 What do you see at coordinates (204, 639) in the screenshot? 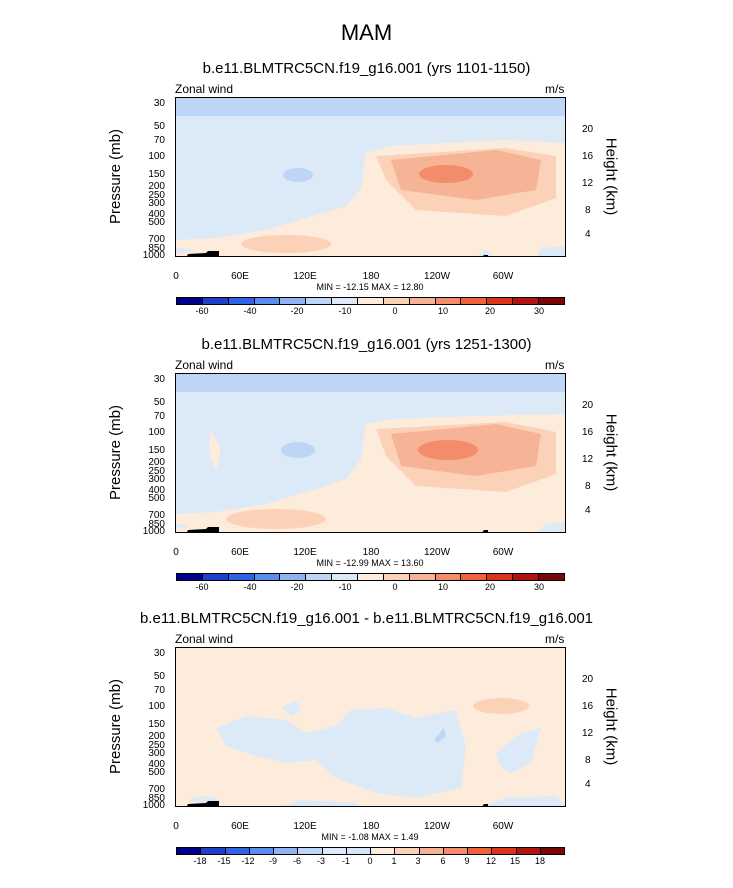
I see `panel-3-left-label: Zonal wind` at bounding box center [204, 639].